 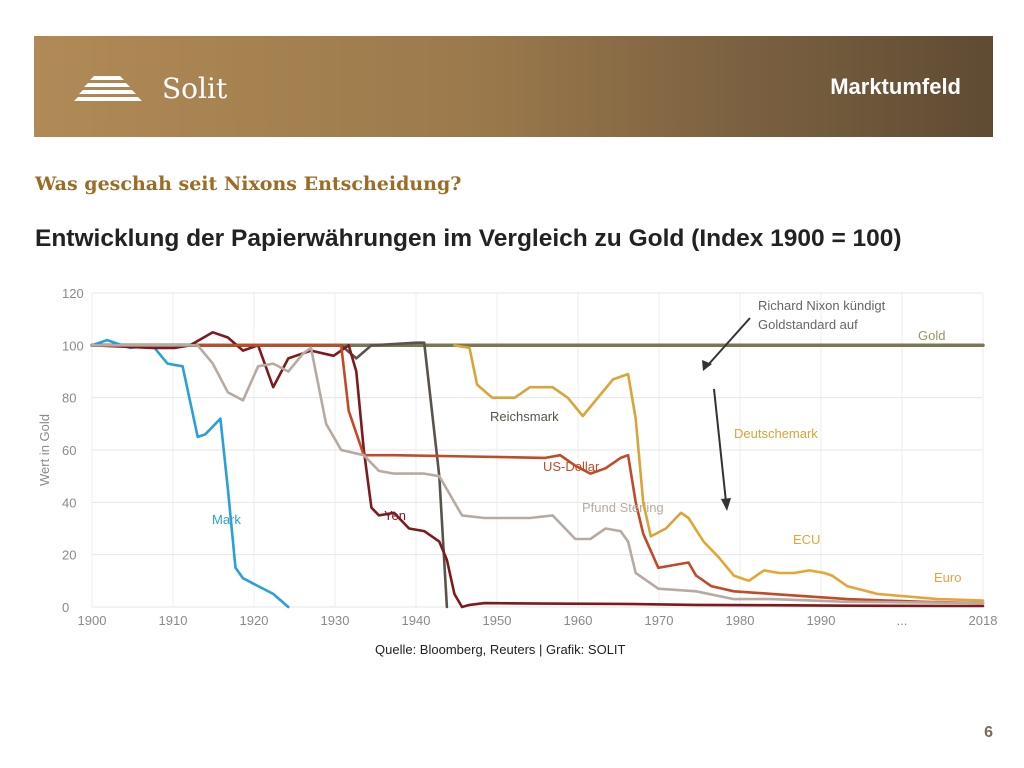 What do you see at coordinates (907, 588) in the screenshot?
I see `series-line-euro` at bounding box center [907, 588].